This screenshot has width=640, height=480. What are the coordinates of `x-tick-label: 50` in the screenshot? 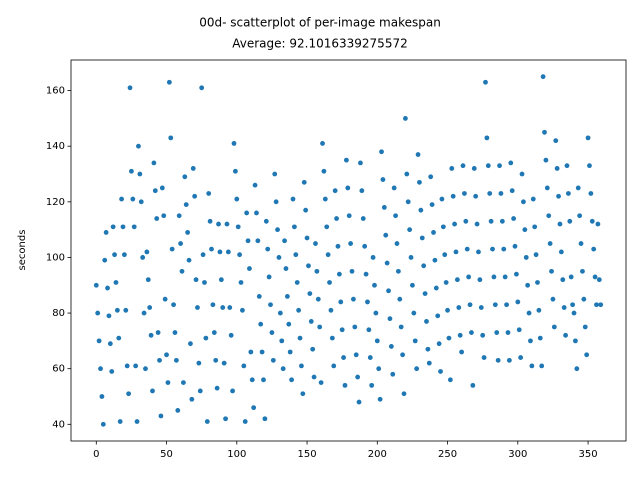 It's located at (166, 454).